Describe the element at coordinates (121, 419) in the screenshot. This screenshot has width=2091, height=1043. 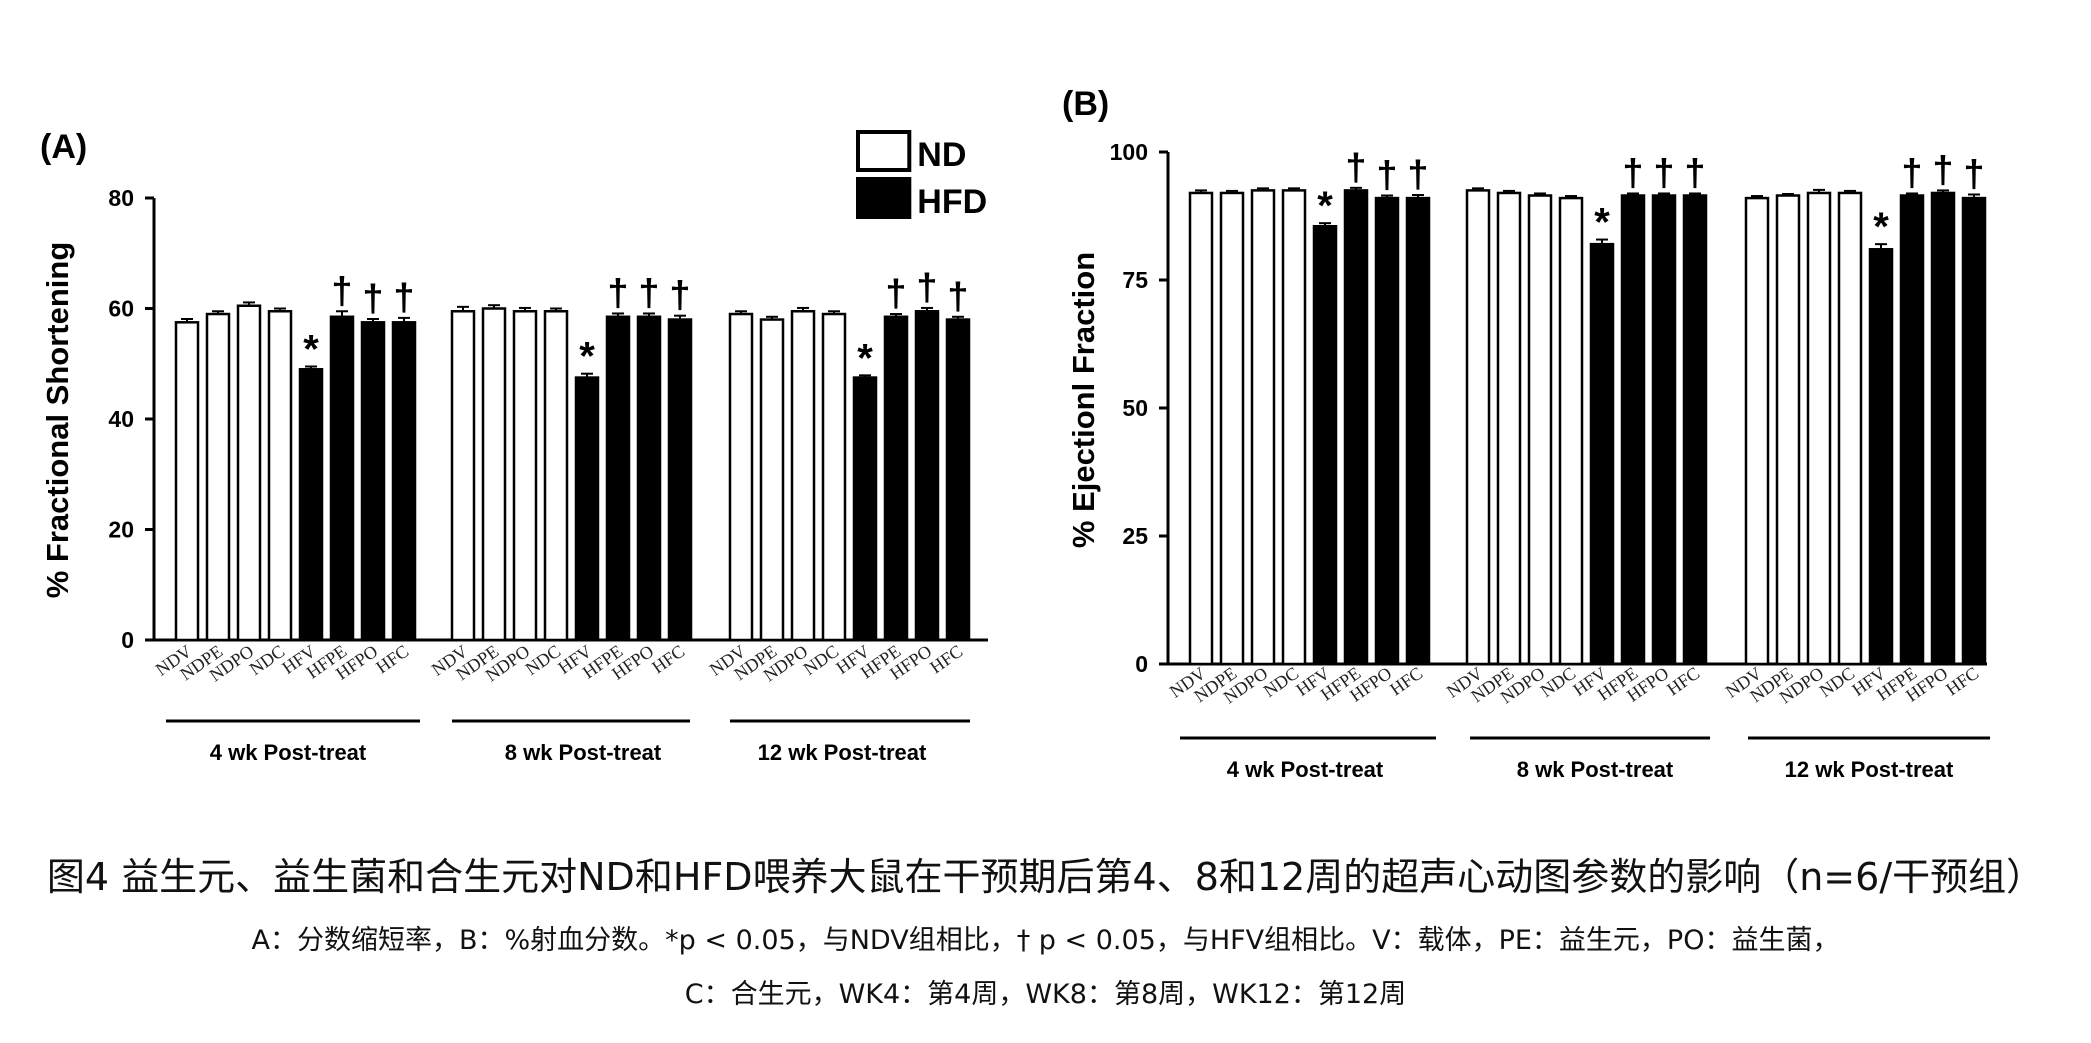
I see `y-tick-label: 40` at that location.